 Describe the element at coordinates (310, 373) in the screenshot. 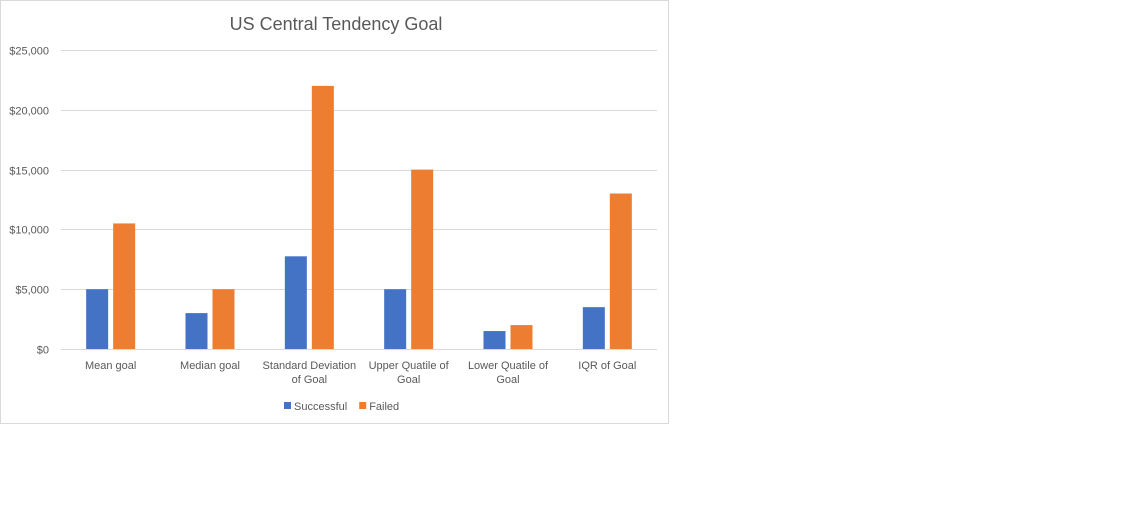

I see `x-category-label: Standard Deviation of Goal` at that location.